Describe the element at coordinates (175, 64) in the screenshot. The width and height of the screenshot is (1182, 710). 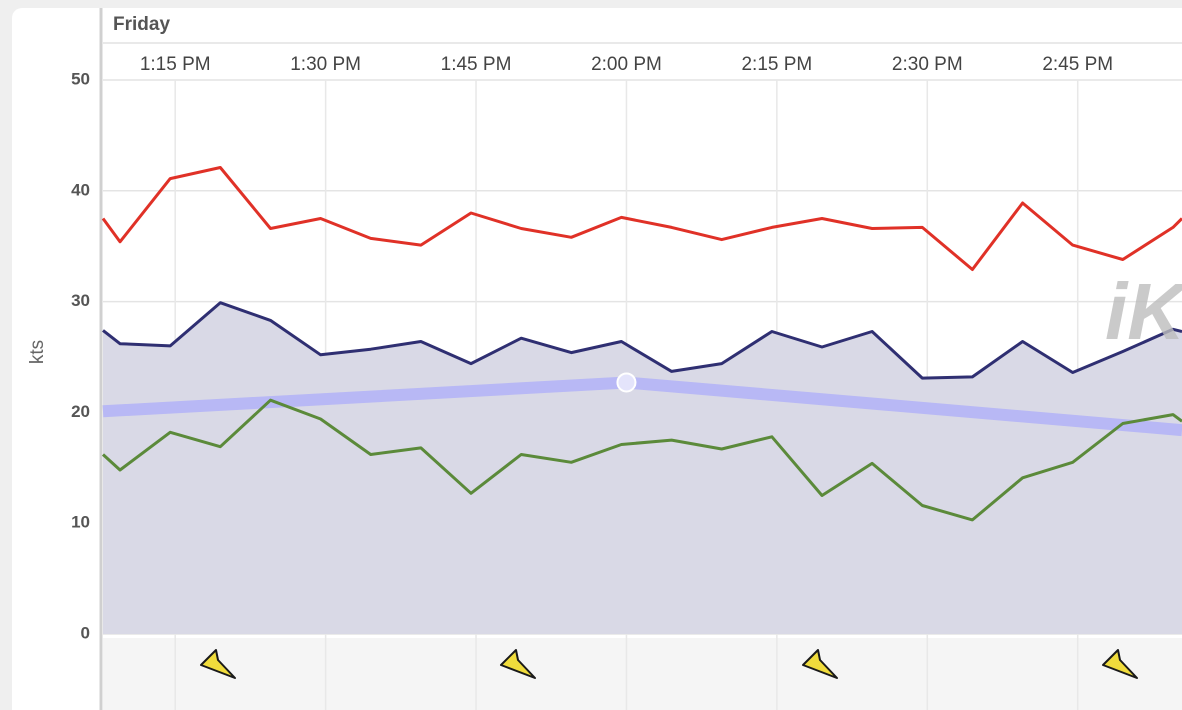
I see `x-tick-label: 1:15 PM` at that location.